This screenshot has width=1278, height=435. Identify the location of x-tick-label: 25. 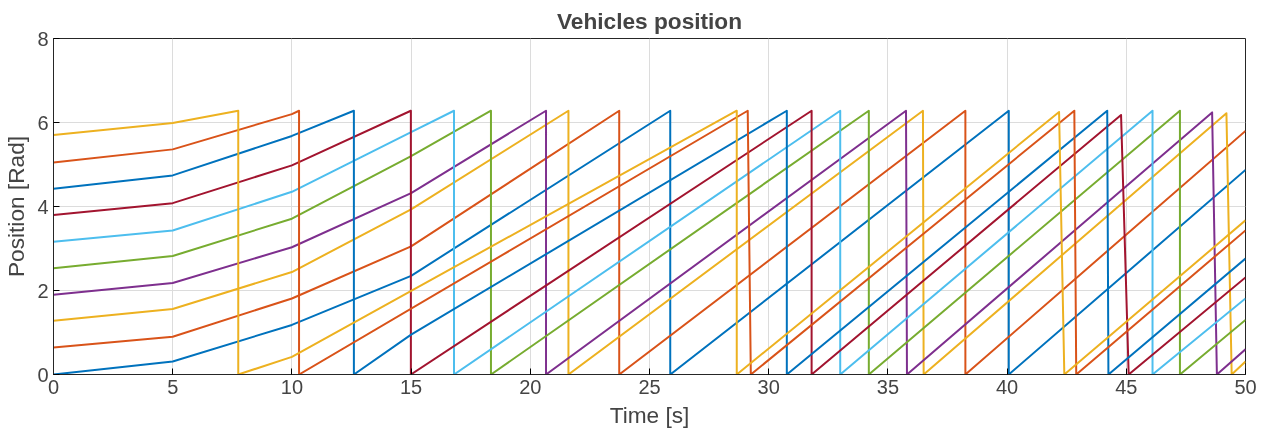
(649, 386).